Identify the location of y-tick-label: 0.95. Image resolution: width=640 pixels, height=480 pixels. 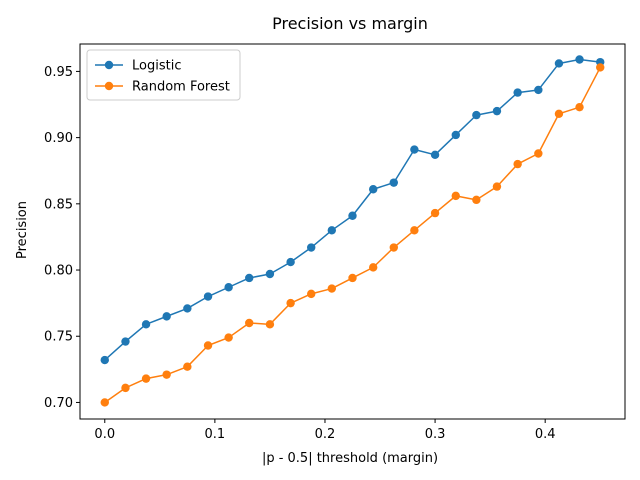
(58, 72).